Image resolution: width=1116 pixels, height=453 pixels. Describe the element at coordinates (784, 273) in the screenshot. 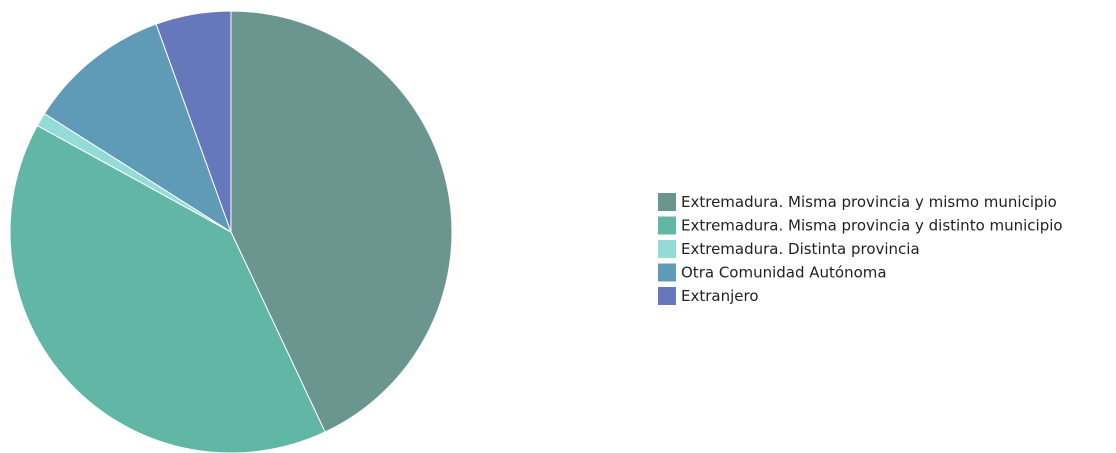

I see `legend-label-4: Otra Comunidad Autónoma` at that location.